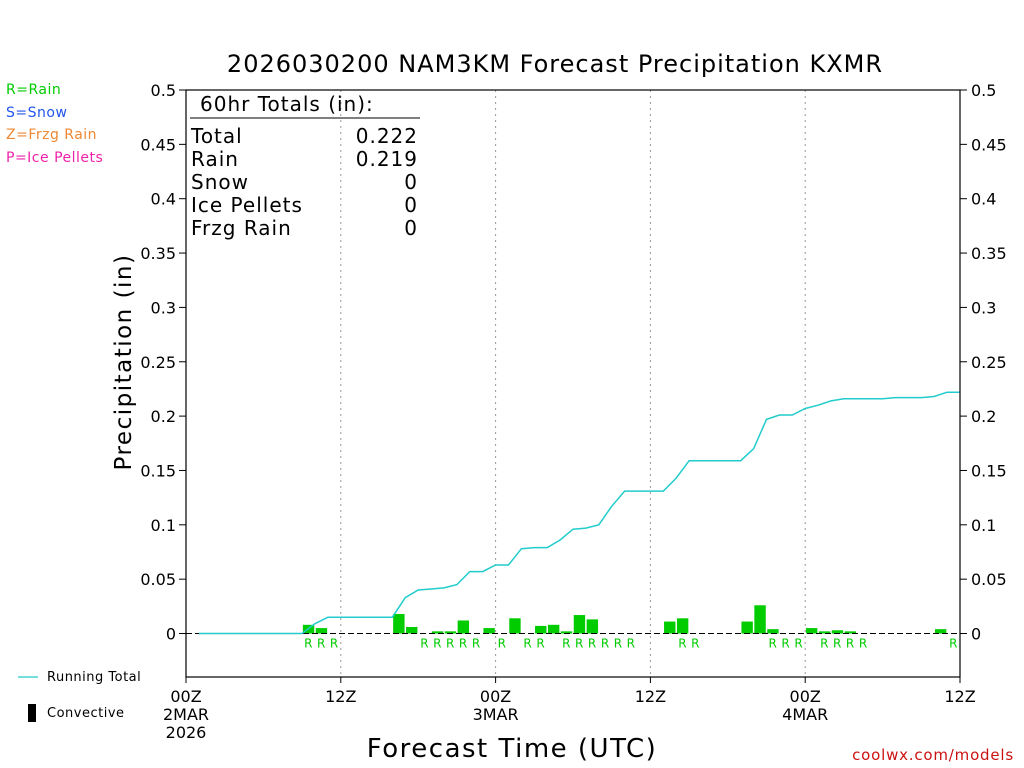  What do you see at coordinates (52, 135) in the screenshot?
I see `legend-frzg-rain: Z=Frzg Rain` at bounding box center [52, 135].